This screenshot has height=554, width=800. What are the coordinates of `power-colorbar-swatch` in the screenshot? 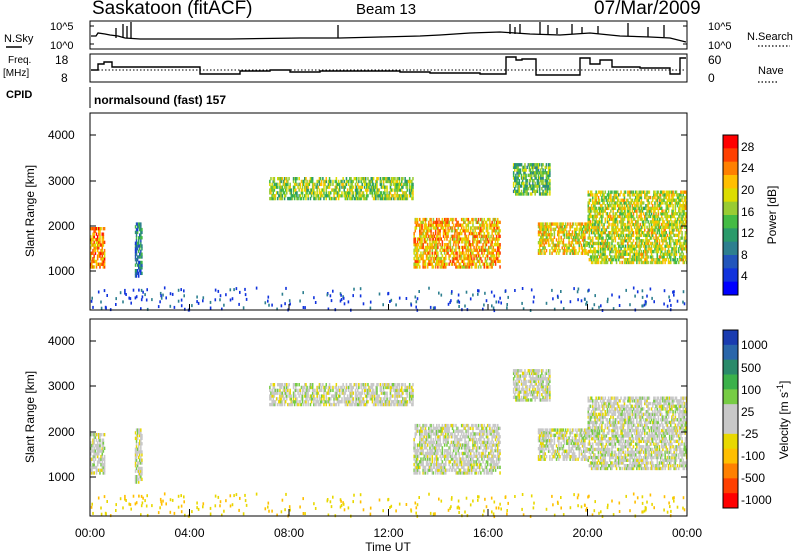 It's located at (730, 208).